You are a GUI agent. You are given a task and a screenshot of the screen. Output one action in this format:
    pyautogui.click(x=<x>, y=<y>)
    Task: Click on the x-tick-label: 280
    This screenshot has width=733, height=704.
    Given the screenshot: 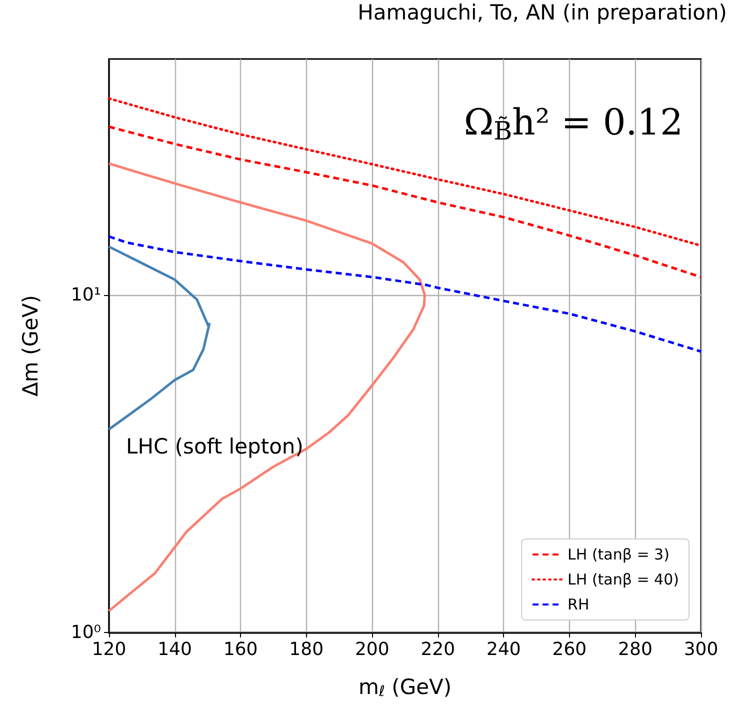 What is the action you would take?
    pyautogui.click(x=635, y=649)
    